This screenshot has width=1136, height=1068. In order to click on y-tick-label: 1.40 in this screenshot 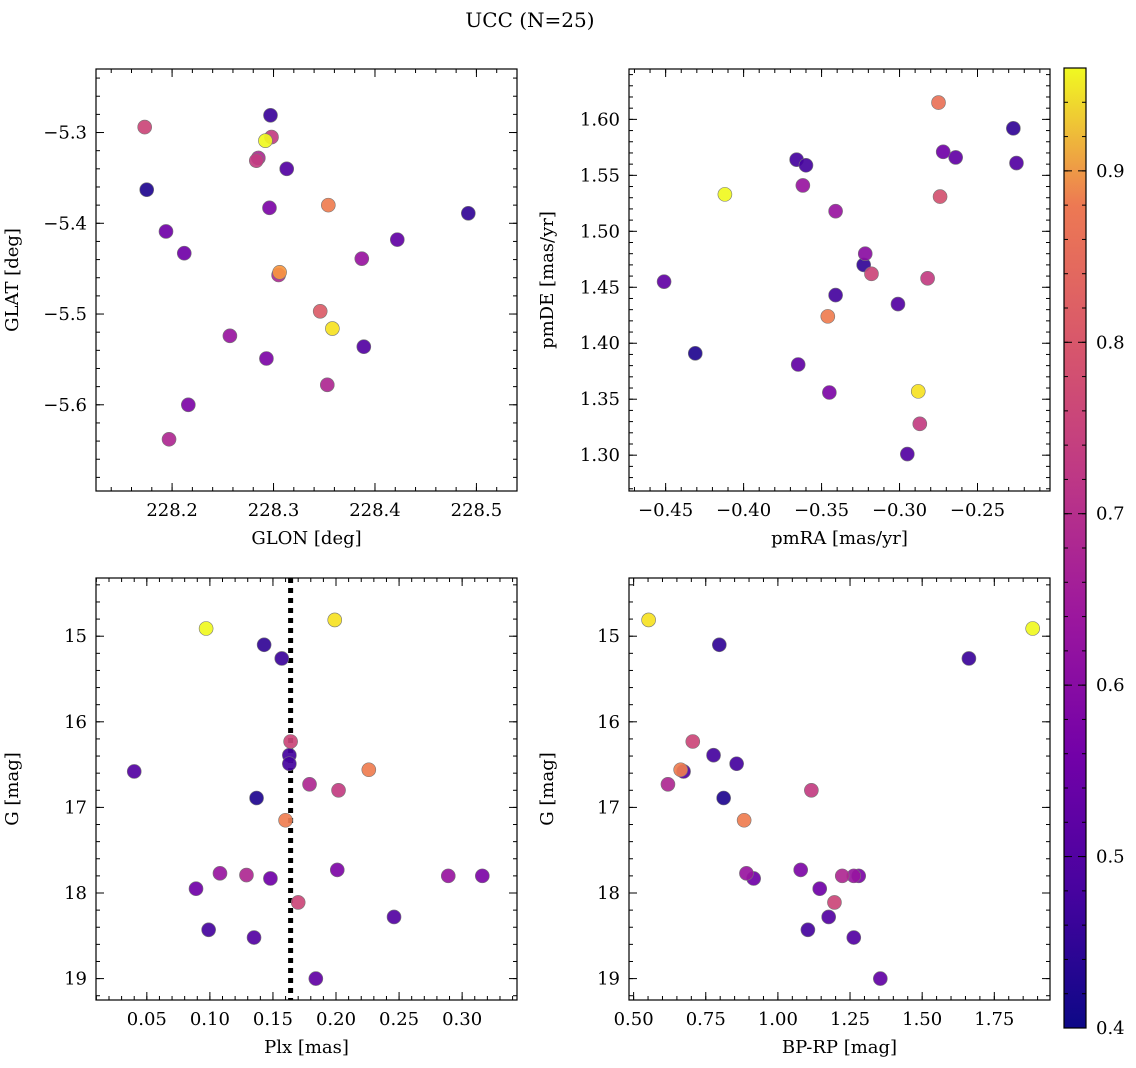, I will do `click(600, 343)`.